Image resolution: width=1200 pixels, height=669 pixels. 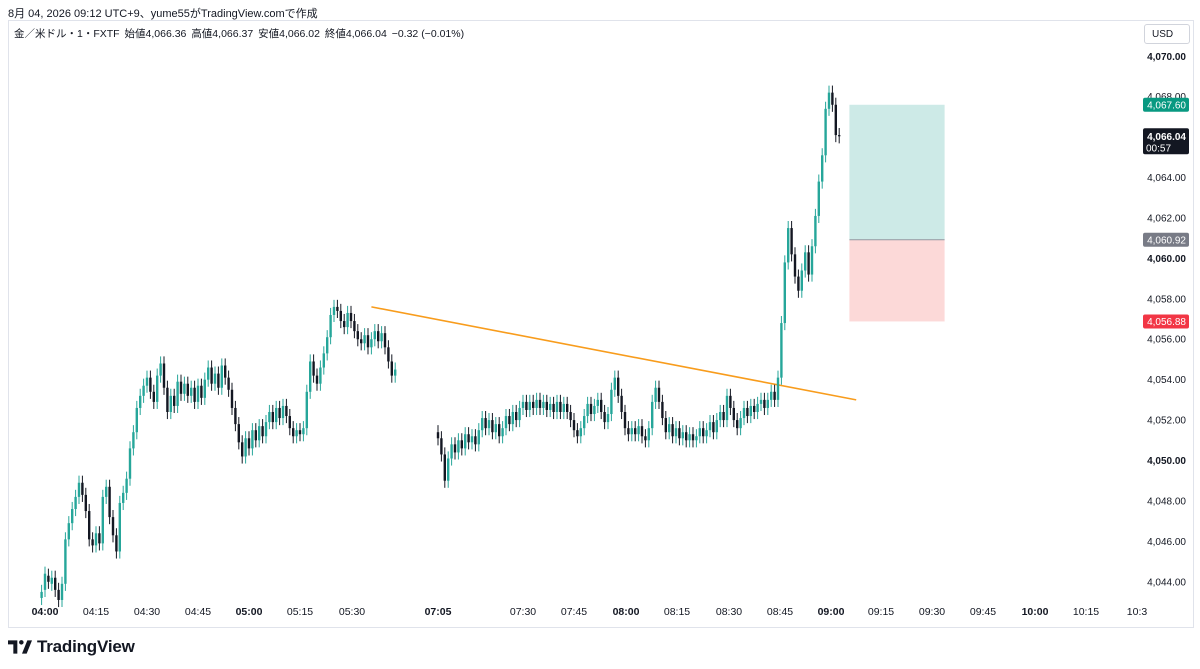 I want to click on legend-open: 始値4,066.36, so click(x=155, y=34).